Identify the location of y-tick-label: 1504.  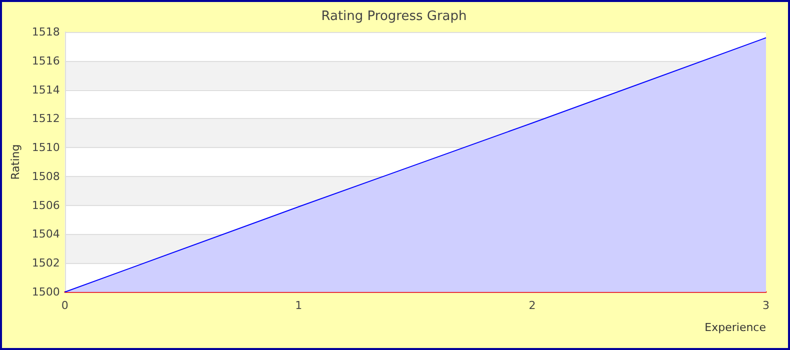
(46, 234).